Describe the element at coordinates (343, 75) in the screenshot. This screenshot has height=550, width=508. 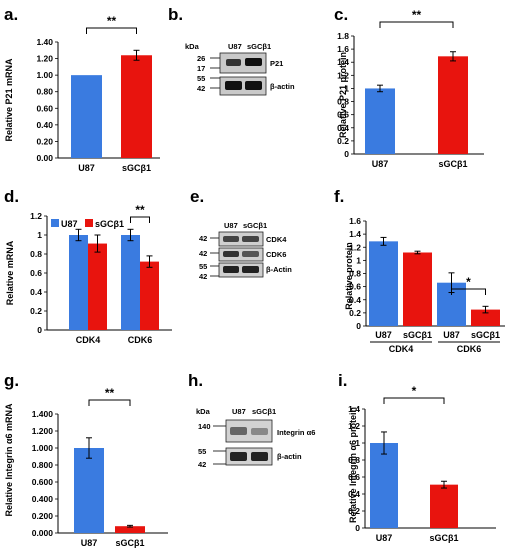
I see `chart-c-ytick-label: 1.2` at that location.